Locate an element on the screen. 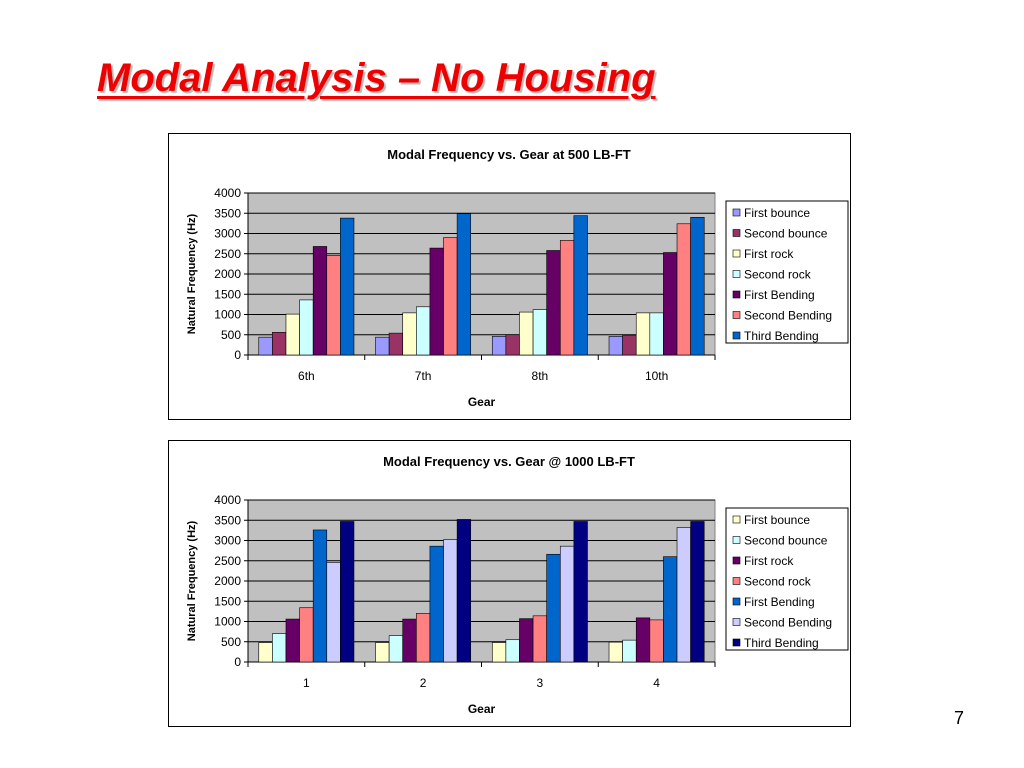  x-tick-label: 8th is located at coordinates (540, 376).